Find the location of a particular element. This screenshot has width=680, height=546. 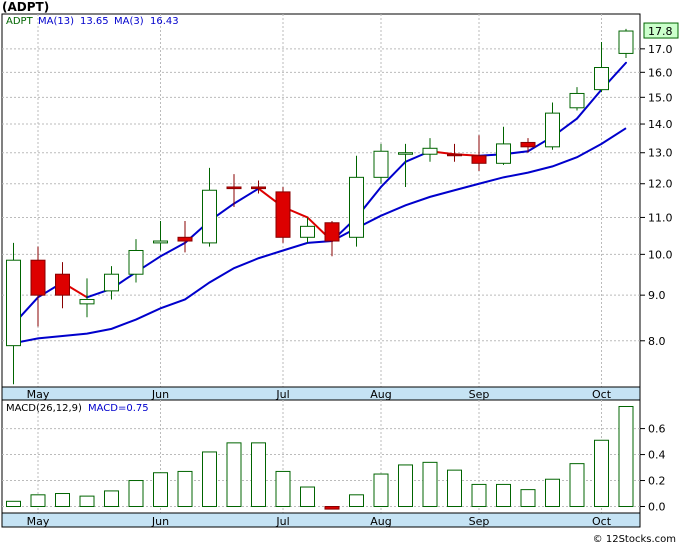

chart-title: (ADPT) is located at coordinates (25, 7).